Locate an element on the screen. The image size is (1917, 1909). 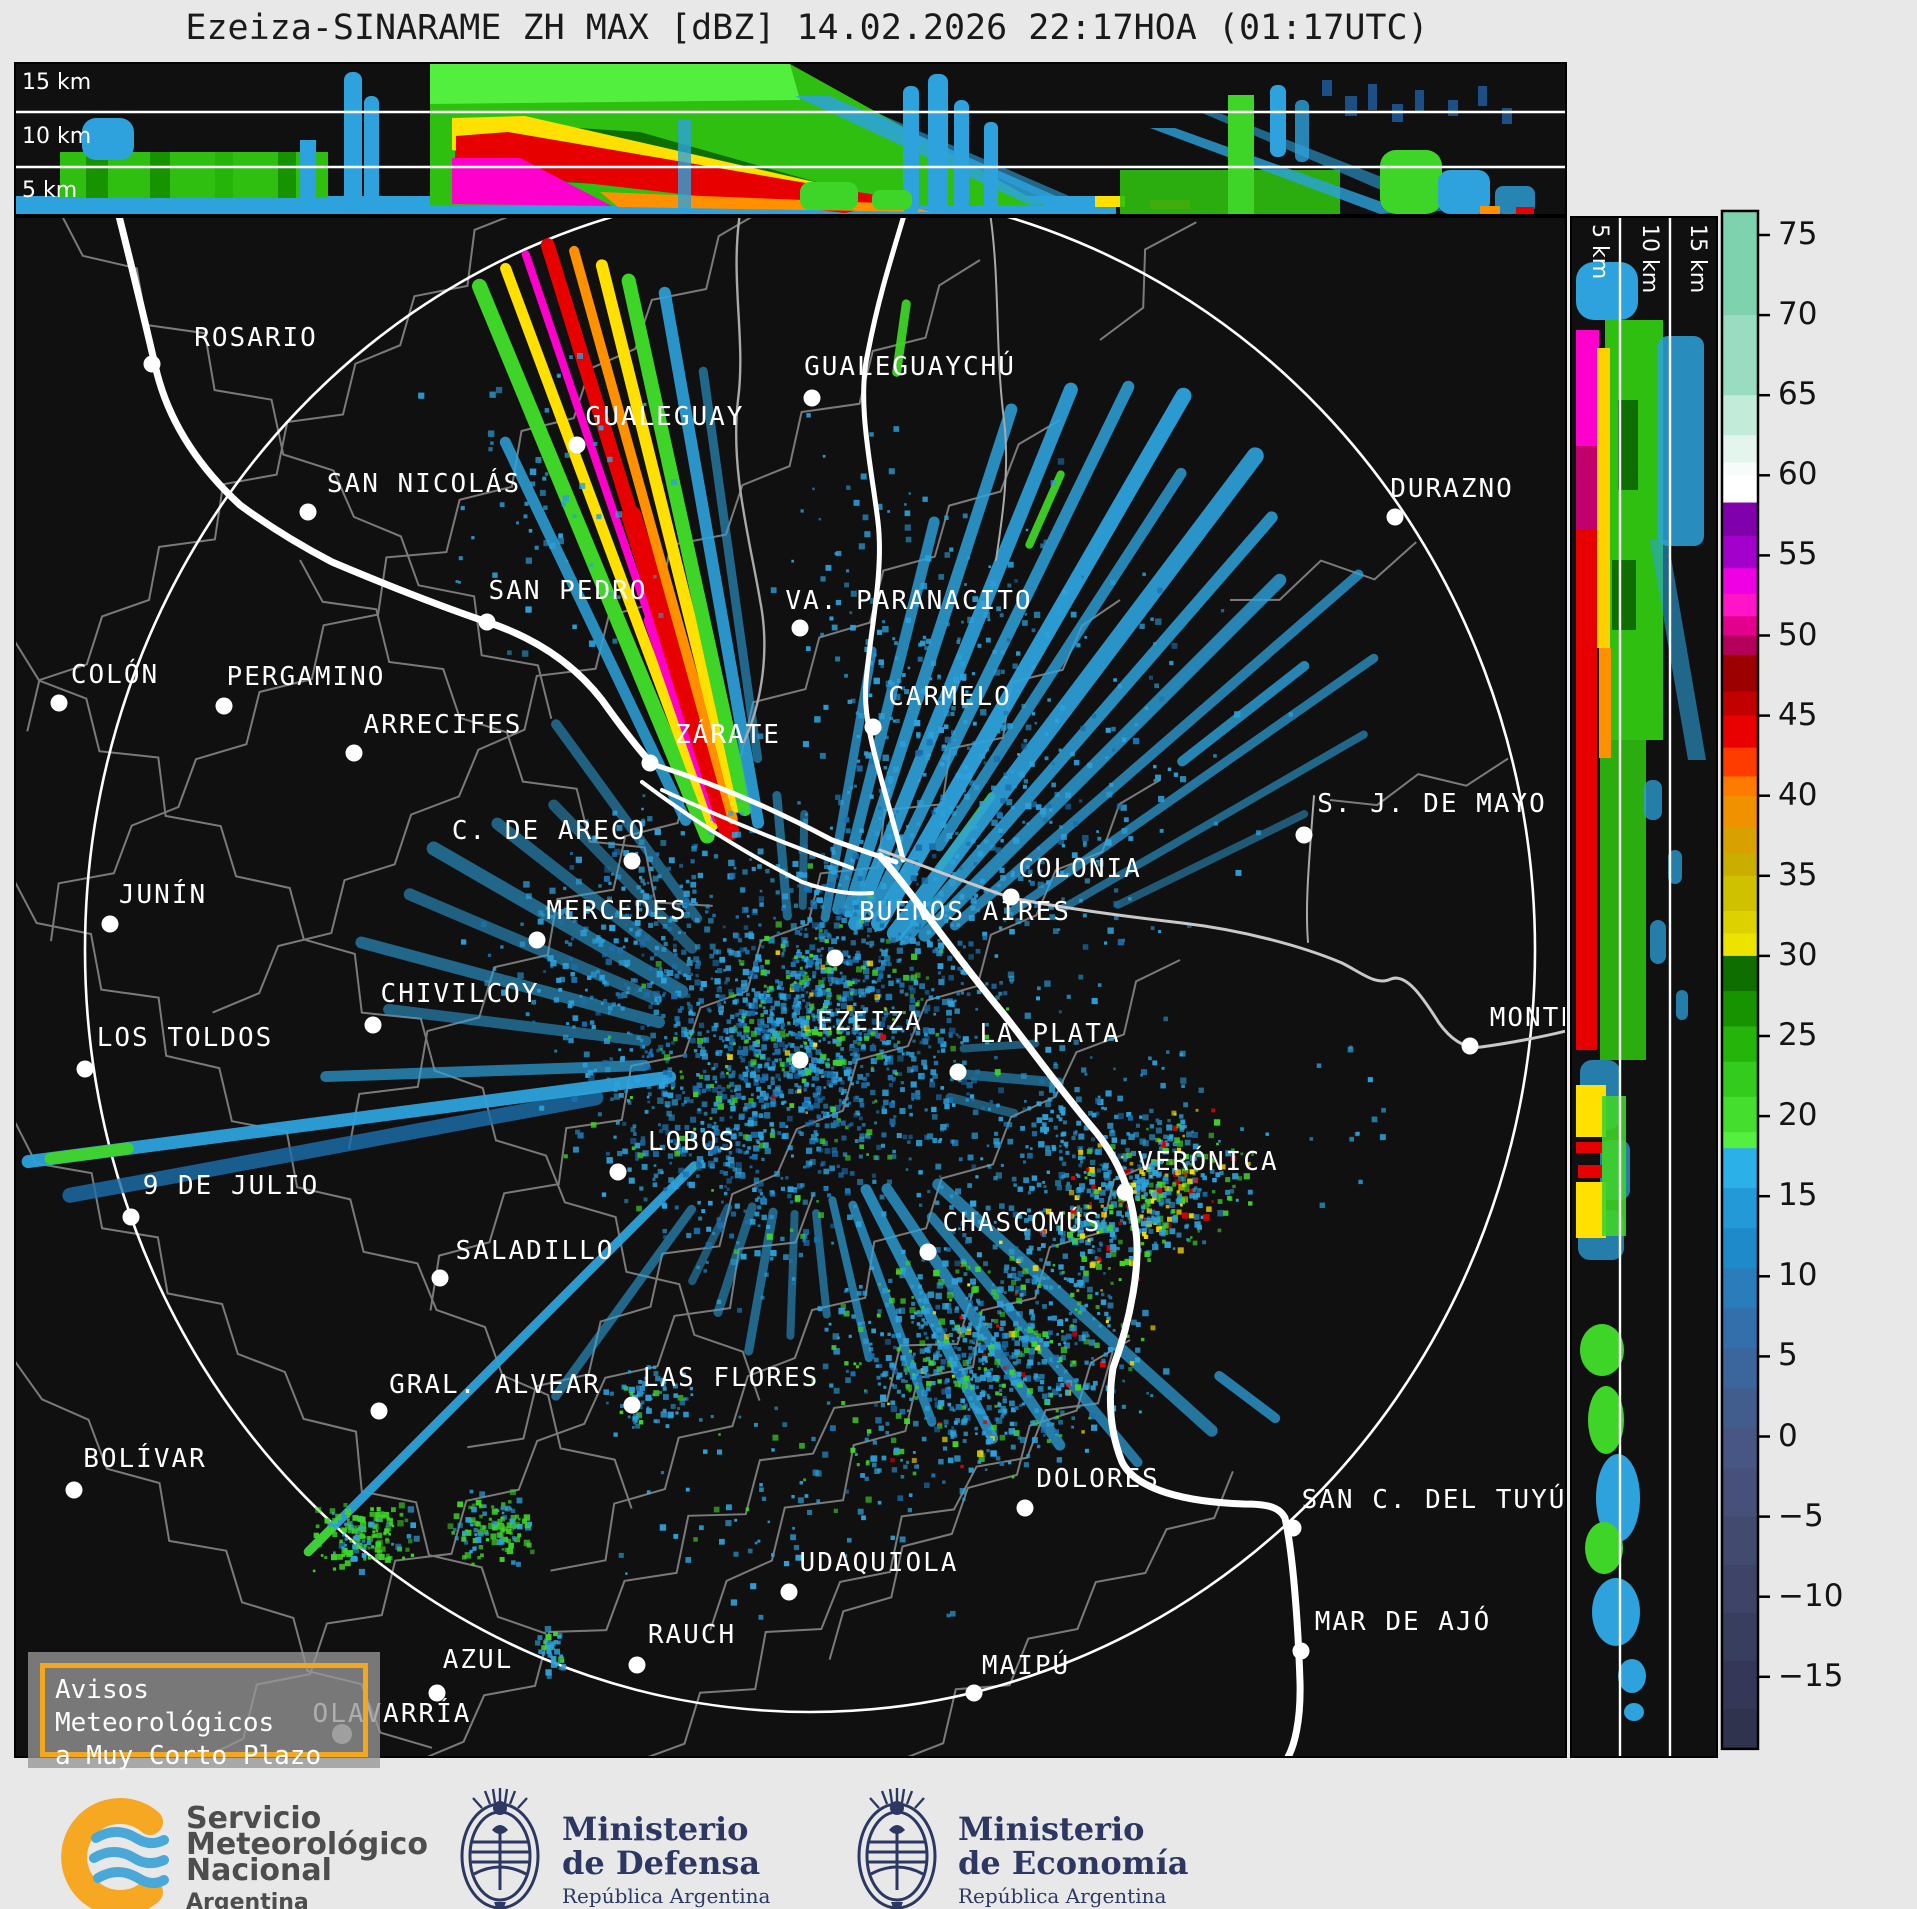
map-city-label: EZEIZA is located at coordinates (870, 1022).